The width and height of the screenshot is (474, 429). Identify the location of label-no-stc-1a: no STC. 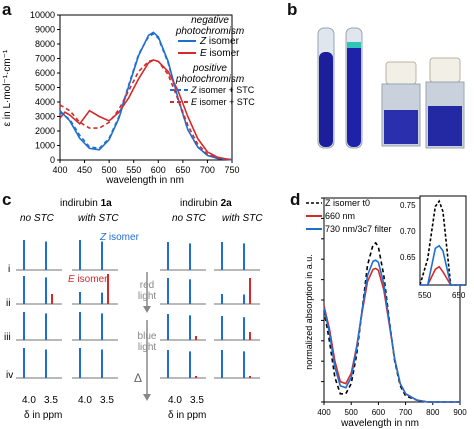
(37, 218).